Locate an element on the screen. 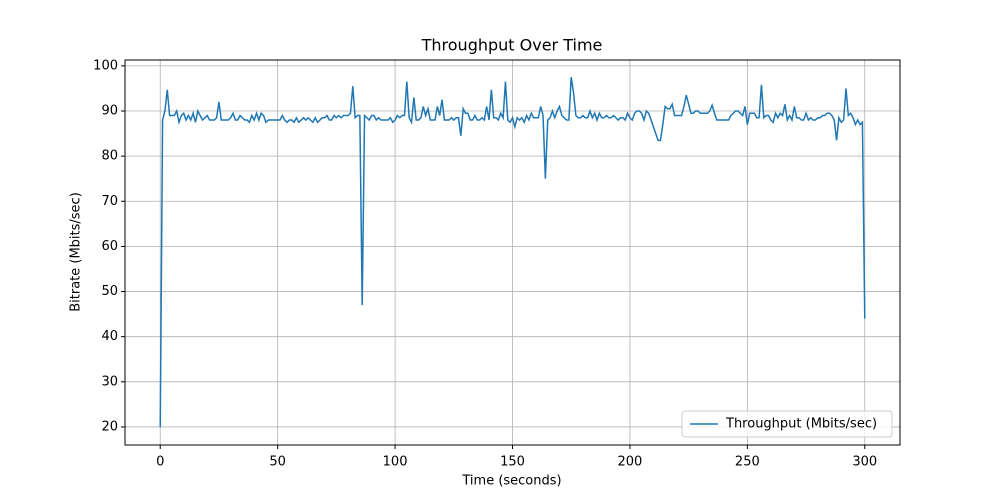 The height and width of the screenshot is (500, 1000). y-tick-label: 70 is located at coordinates (109, 201).